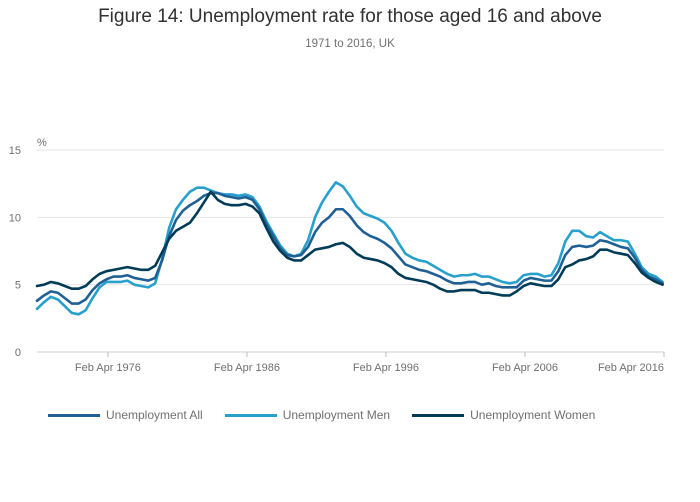 This screenshot has width=700, height=502. I want to click on legend-label: Unemployment Men, so click(336, 415).